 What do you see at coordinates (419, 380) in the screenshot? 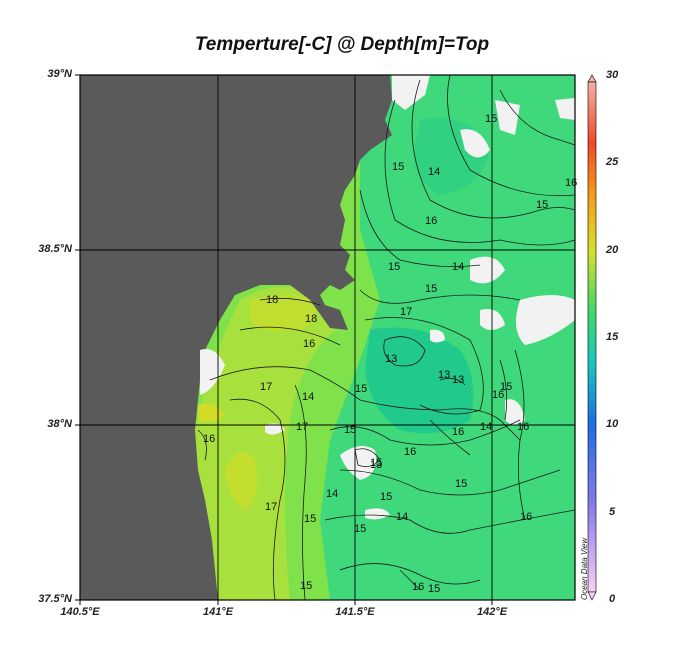
I see `cold-water-patch` at bounding box center [419, 380].